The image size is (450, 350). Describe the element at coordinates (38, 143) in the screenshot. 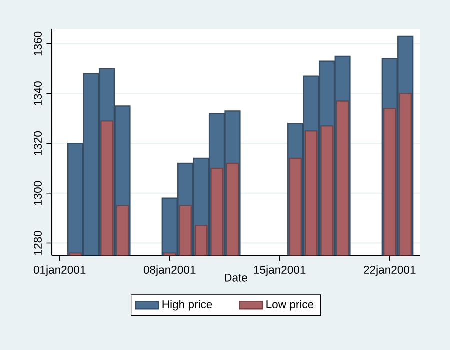

I see `y-tick-label: 1320` at that location.